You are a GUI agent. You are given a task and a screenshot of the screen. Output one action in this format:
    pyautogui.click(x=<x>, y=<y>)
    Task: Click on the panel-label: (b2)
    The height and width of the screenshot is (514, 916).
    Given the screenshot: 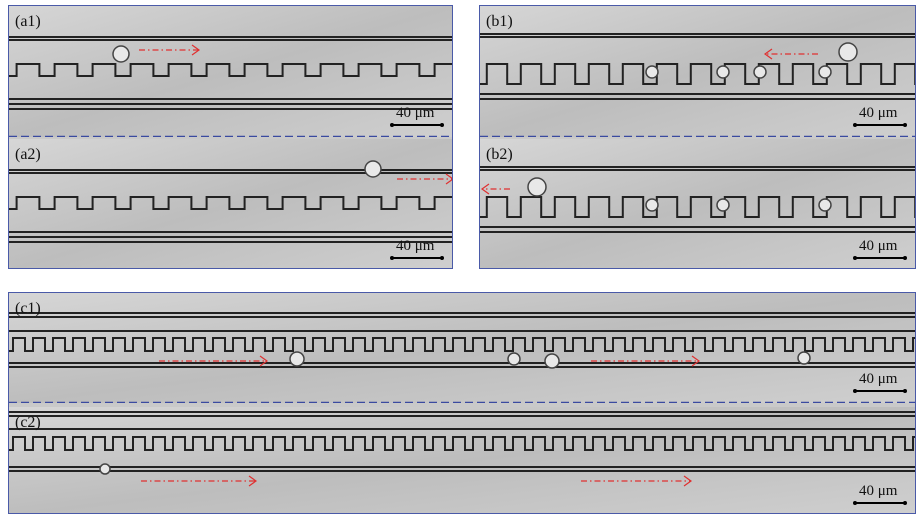 What is the action you would take?
    pyautogui.click(x=499, y=154)
    